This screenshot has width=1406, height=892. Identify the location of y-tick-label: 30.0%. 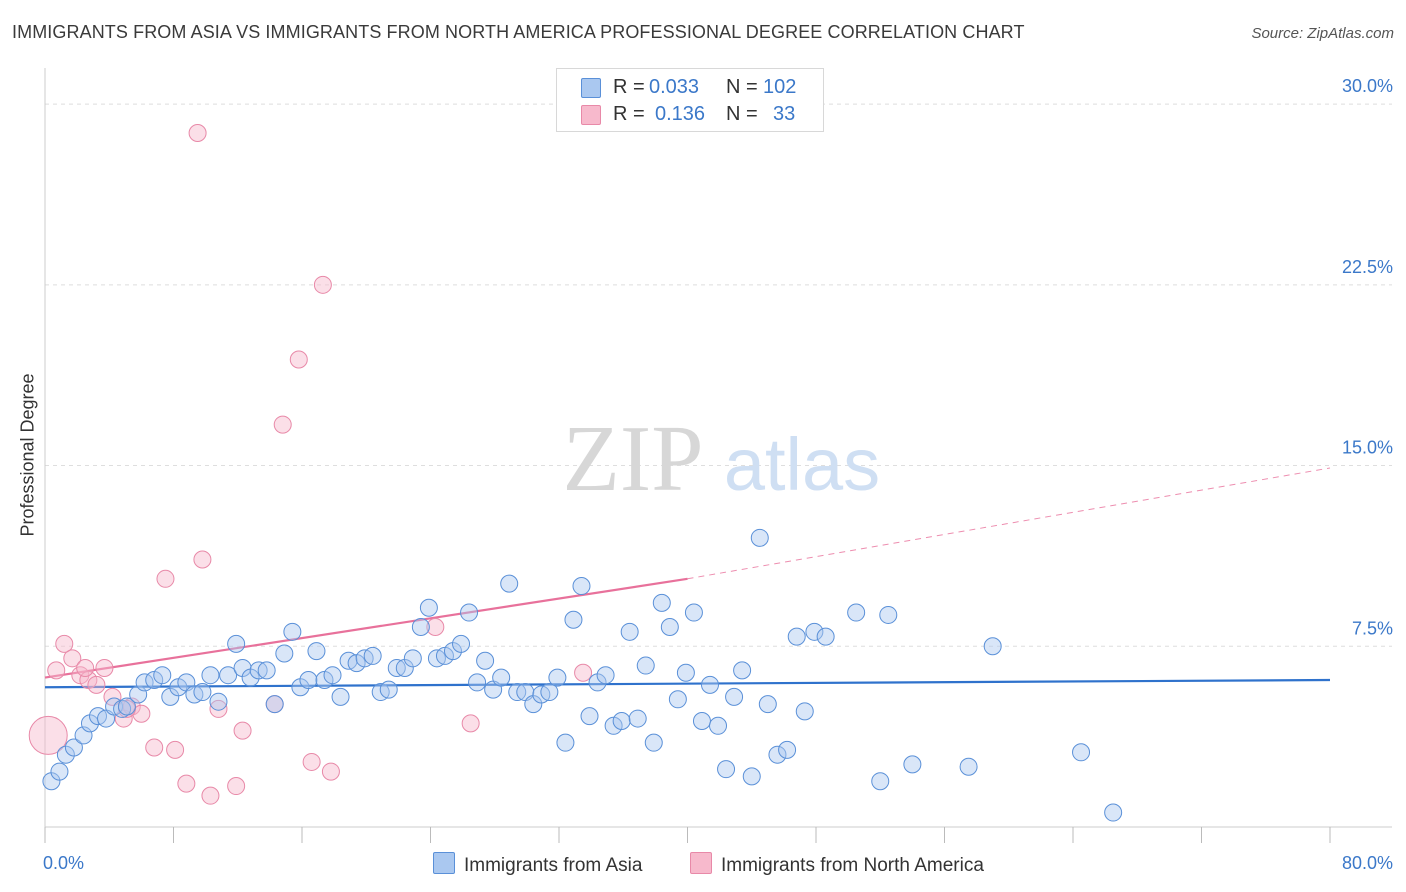
(1367, 86).